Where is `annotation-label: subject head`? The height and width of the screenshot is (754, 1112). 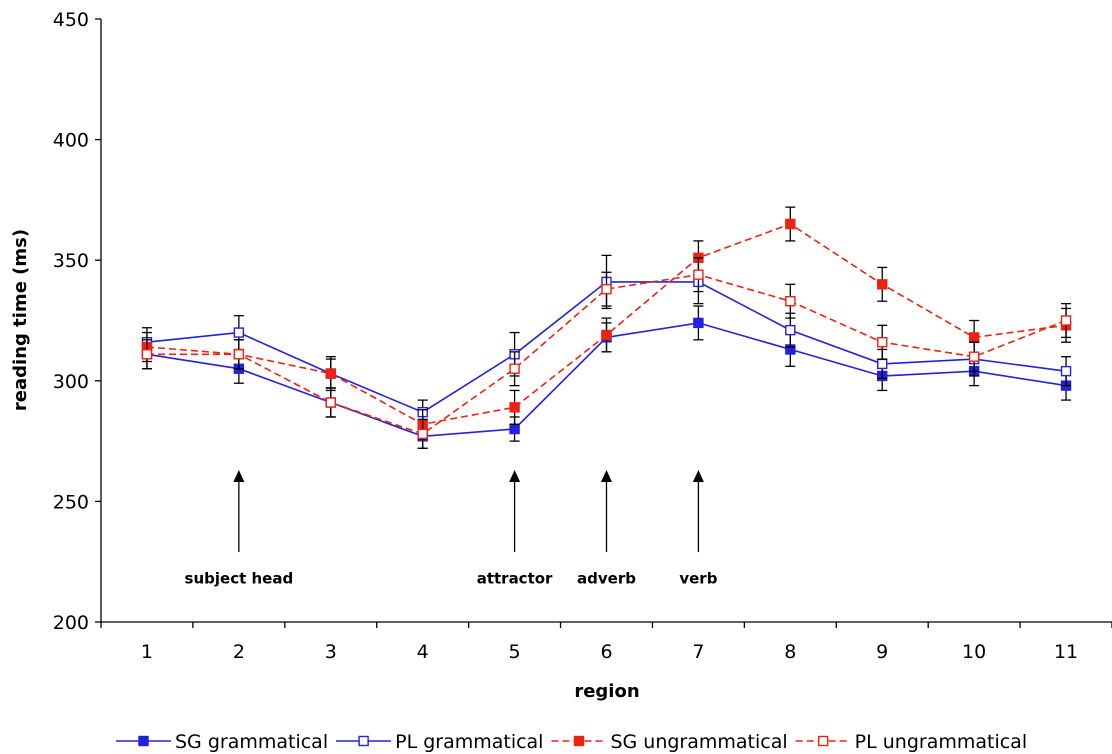 annotation-label: subject head is located at coordinates (239, 578).